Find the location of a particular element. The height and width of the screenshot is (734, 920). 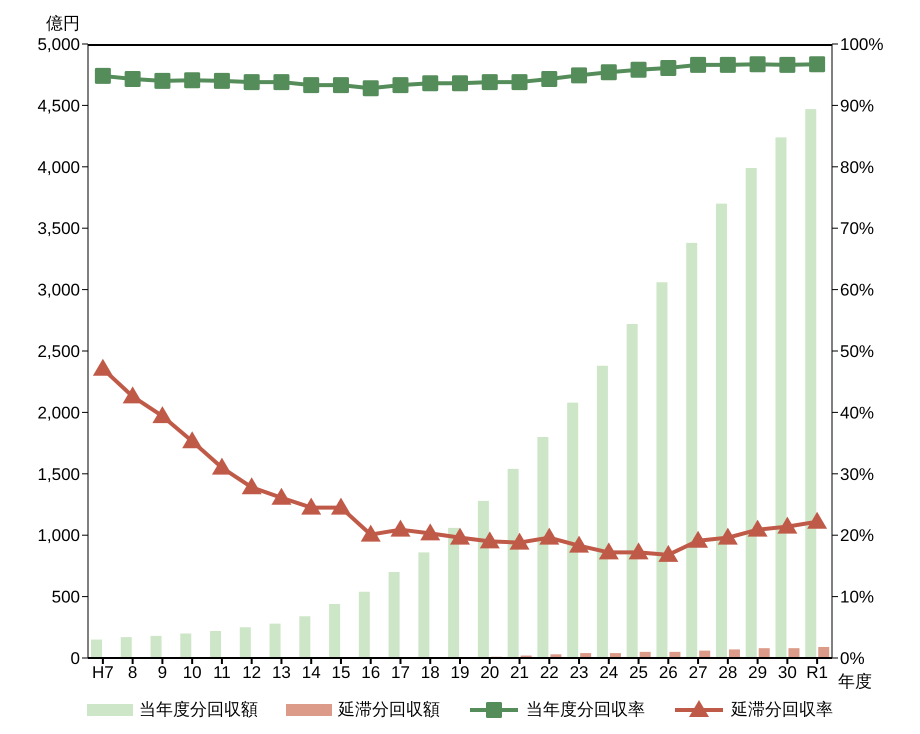

x-tick-label: 29 is located at coordinates (758, 672).